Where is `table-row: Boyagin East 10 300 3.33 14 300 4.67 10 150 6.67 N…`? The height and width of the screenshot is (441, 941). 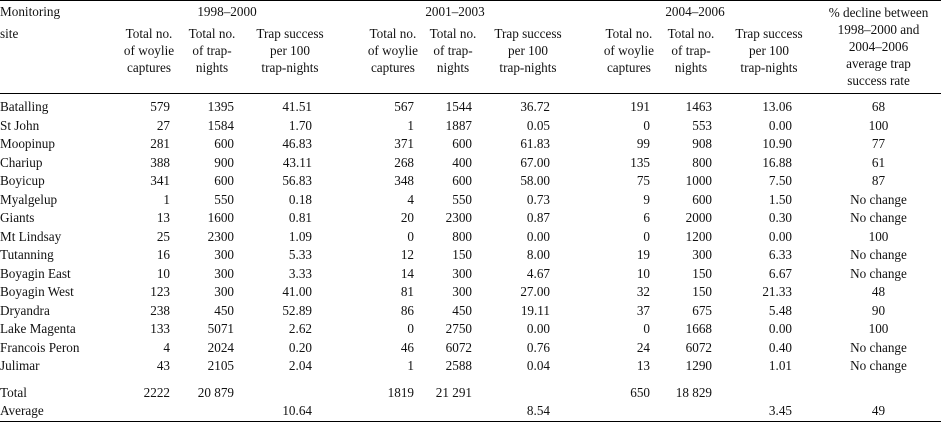
table-row: Boyagin East 10 300 3.33 14 300 4.67 10 150 6.67 N… is located at coordinates (470, 274).